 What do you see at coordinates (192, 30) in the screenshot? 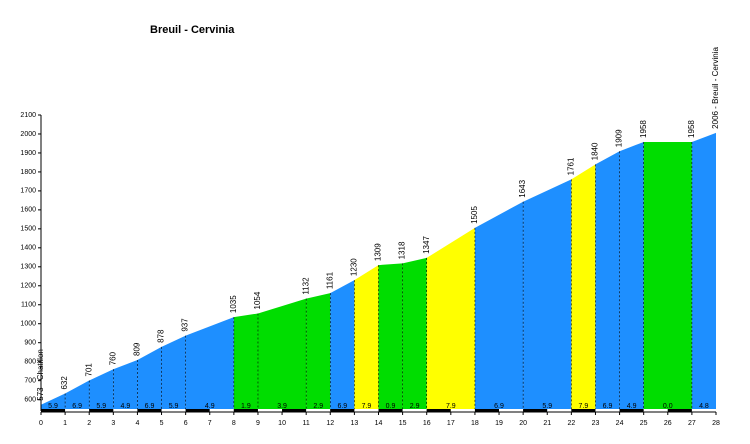
I see `chart-title: Breuil - Cervinia` at bounding box center [192, 30].